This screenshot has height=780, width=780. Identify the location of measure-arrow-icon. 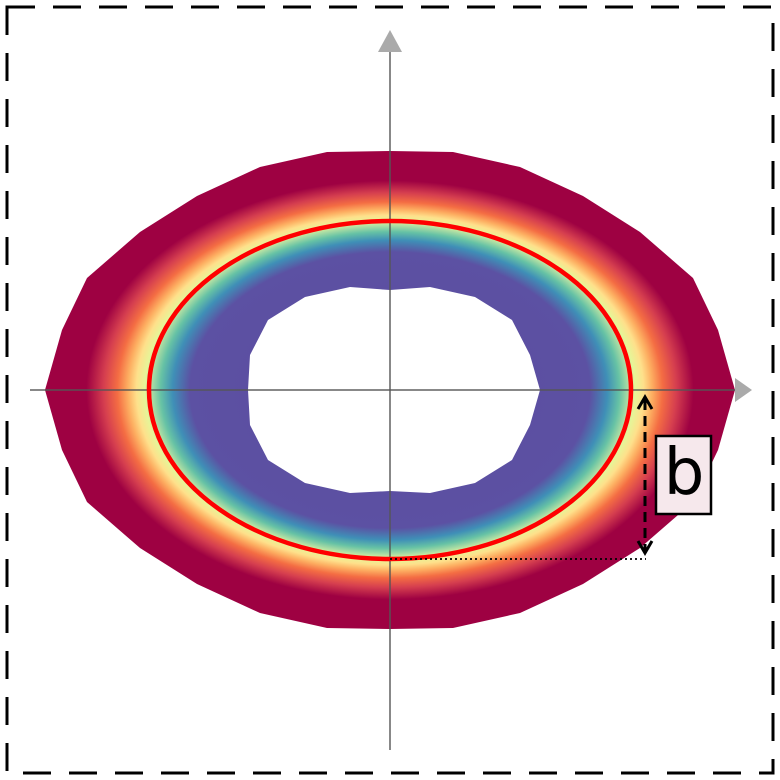
(645, 475).